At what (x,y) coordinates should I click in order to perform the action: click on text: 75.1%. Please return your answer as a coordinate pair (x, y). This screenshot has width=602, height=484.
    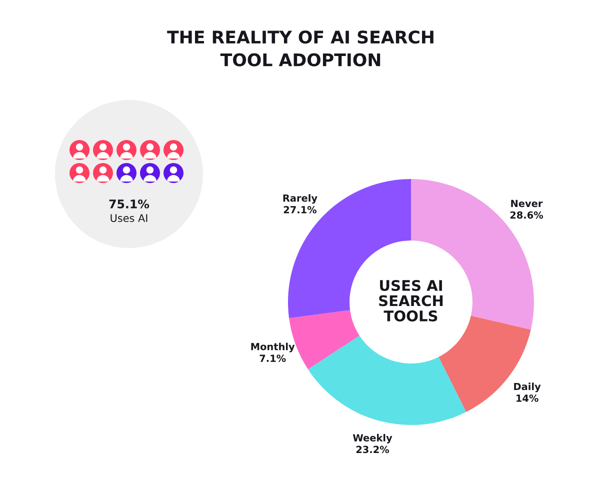
    Looking at the image, I should click on (129, 203).